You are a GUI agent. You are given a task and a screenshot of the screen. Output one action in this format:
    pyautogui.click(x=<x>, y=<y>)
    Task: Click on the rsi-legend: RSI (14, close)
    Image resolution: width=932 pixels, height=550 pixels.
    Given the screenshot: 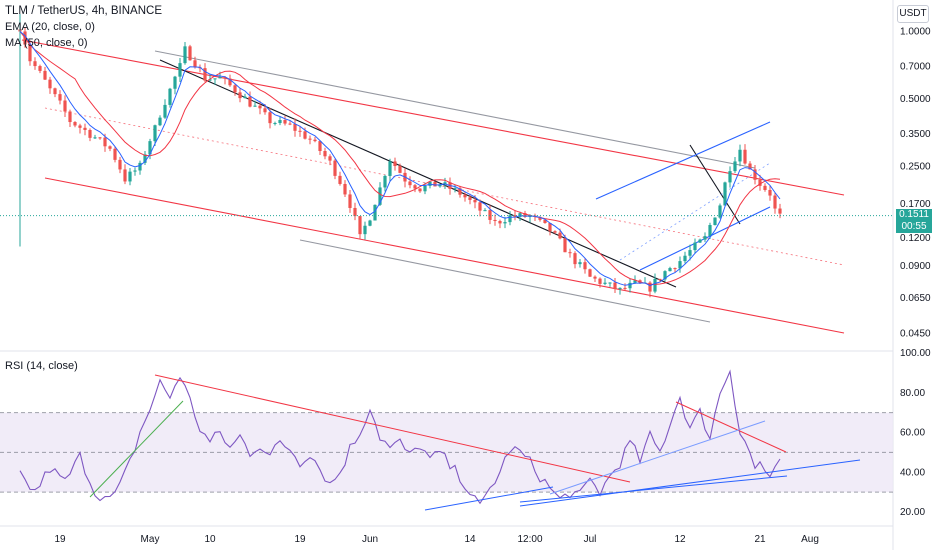 What is the action you would take?
    pyautogui.click(x=41, y=366)
    